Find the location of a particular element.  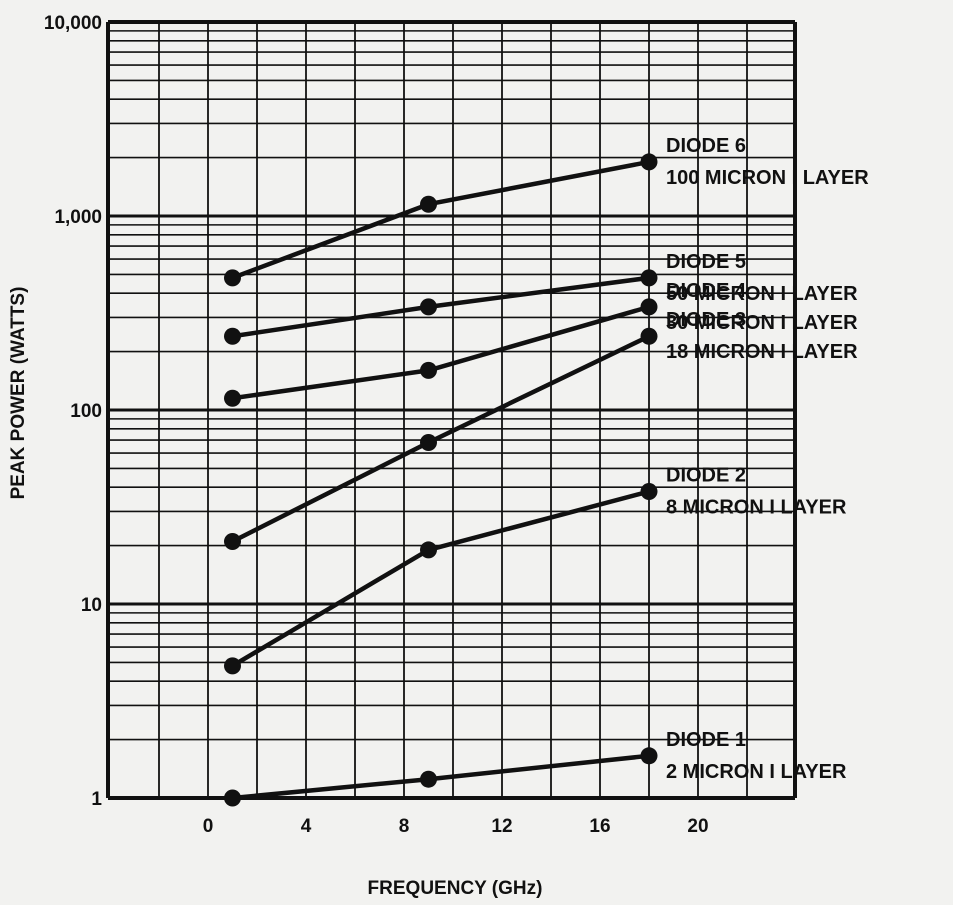

x-tick-label: 4 is located at coordinates (306, 826).